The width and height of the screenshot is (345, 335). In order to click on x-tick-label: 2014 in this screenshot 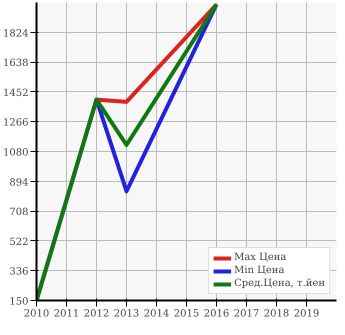, I will do `click(157, 314)`.